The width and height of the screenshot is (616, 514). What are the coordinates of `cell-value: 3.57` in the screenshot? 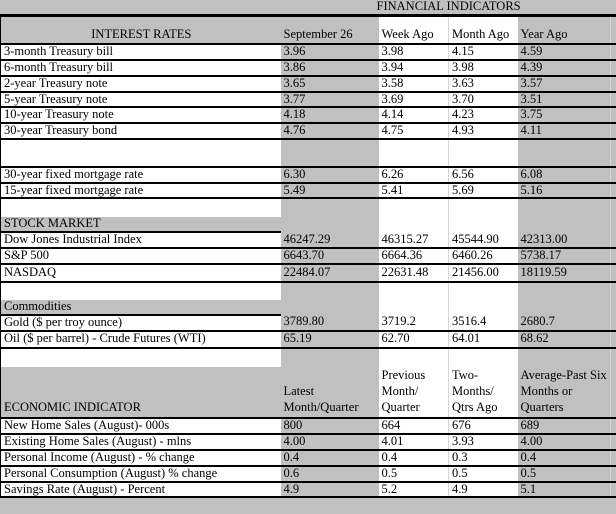 It's located at (564, 84).